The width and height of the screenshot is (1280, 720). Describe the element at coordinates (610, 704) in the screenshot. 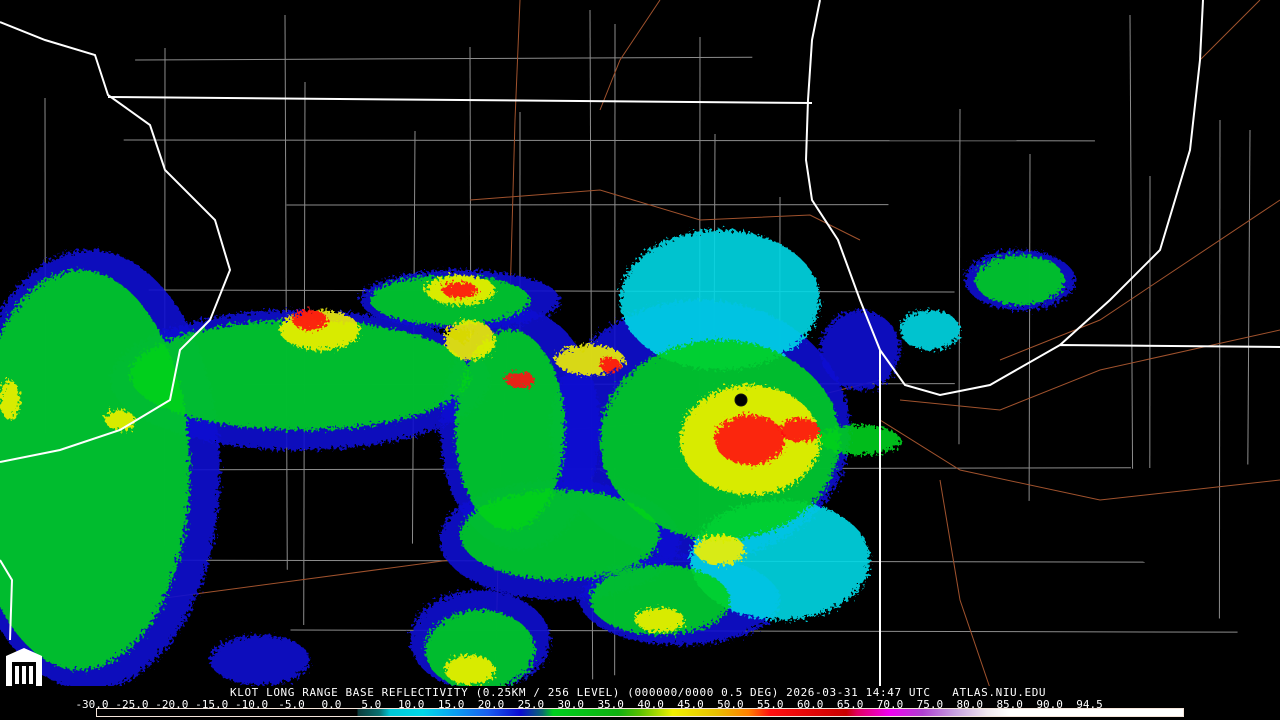

I see `legend-tick: 35.0` at that location.